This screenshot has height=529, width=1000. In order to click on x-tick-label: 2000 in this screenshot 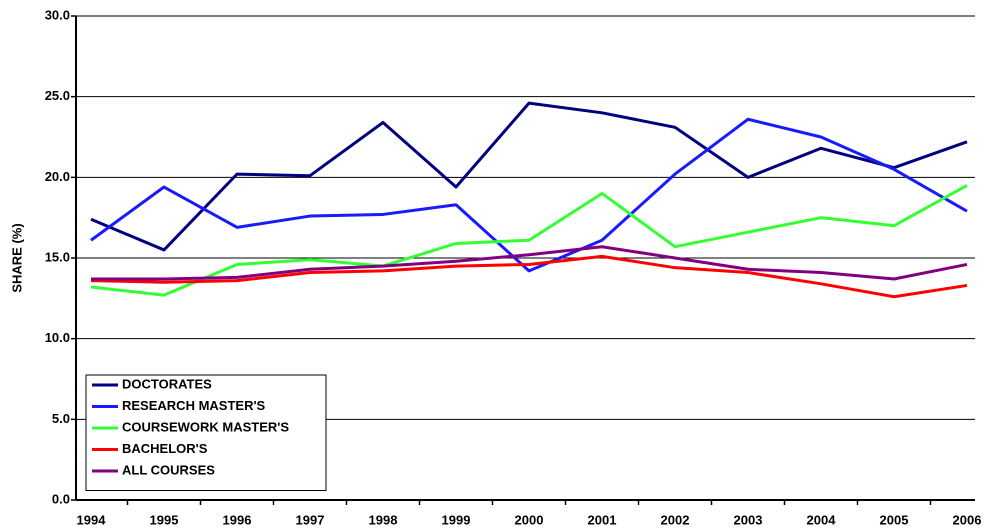, I will do `click(529, 519)`.